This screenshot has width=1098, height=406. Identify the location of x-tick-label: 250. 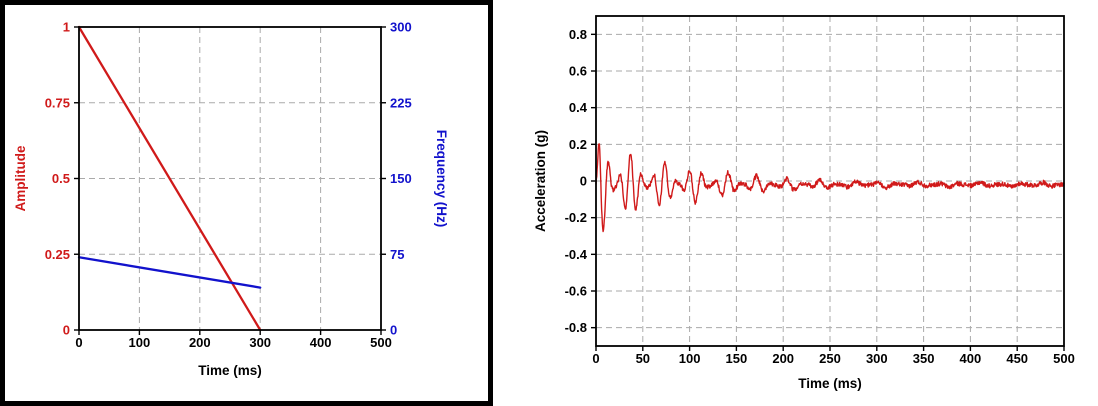
(830, 358).